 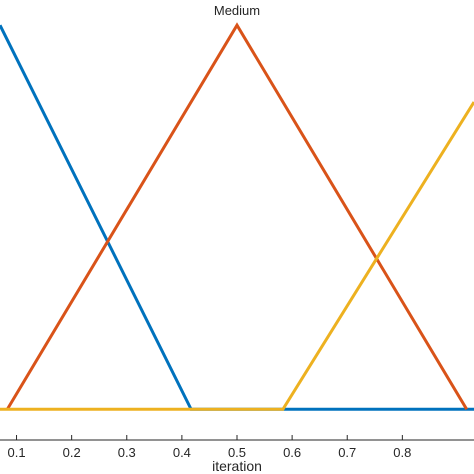 What do you see at coordinates (16, 452) in the screenshot?
I see `x-tick-label: 0.1` at bounding box center [16, 452].